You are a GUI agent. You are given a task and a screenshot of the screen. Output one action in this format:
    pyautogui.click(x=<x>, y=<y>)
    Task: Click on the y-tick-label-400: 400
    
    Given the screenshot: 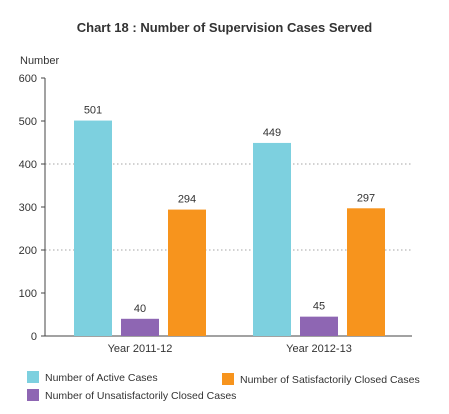 What is the action you would take?
    pyautogui.click(x=28, y=165)
    